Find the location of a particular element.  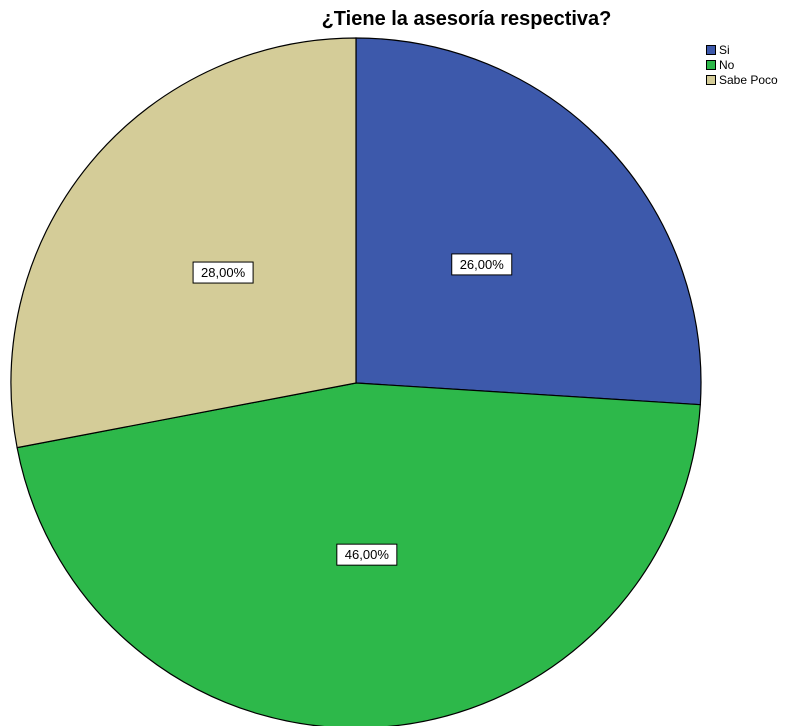

legend: Si No Sabe Poco is located at coordinates (742, 64).